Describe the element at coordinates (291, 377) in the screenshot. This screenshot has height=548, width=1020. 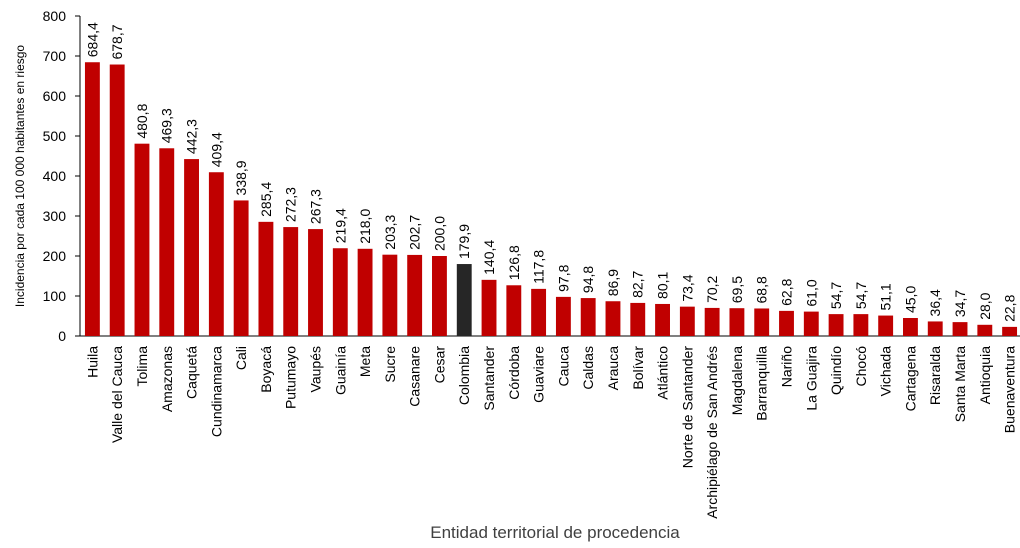
I see `x-tick-label: Putumayo` at that location.